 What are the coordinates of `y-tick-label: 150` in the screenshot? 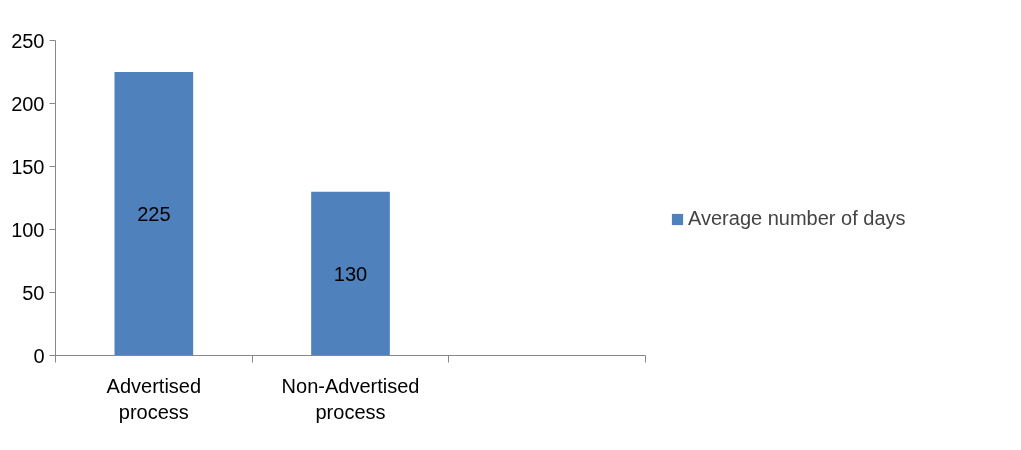 It's located at (28, 166).